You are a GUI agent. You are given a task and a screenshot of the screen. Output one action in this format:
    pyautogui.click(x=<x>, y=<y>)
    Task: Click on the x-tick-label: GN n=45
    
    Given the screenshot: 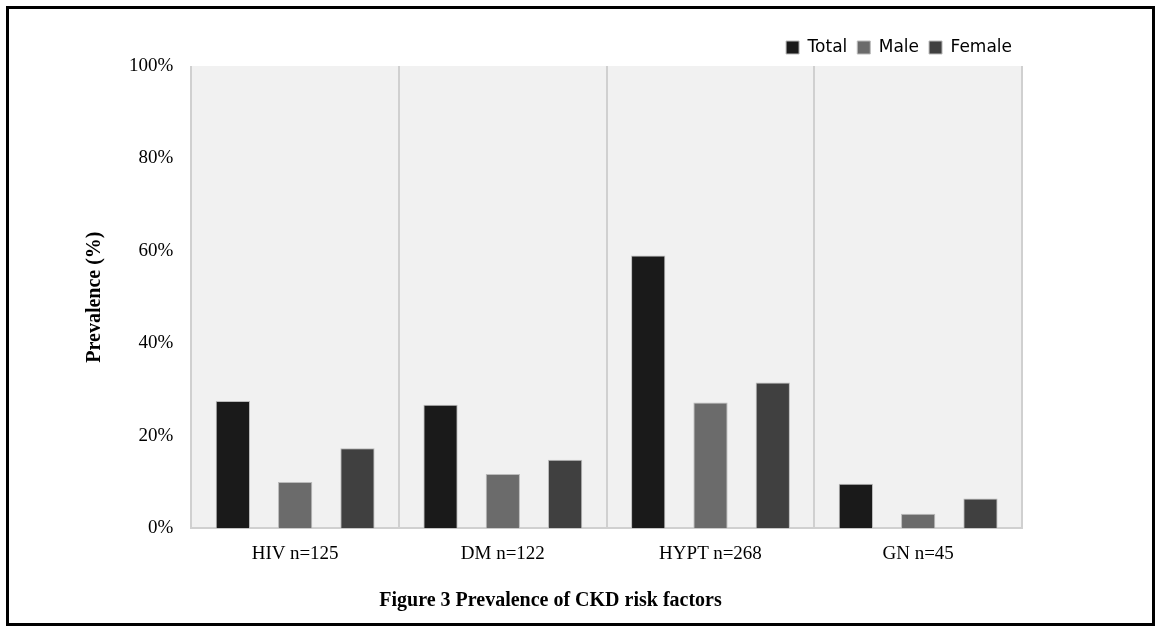 What is the action you would take?
    pyautogui.click(x=918, y=552)
    